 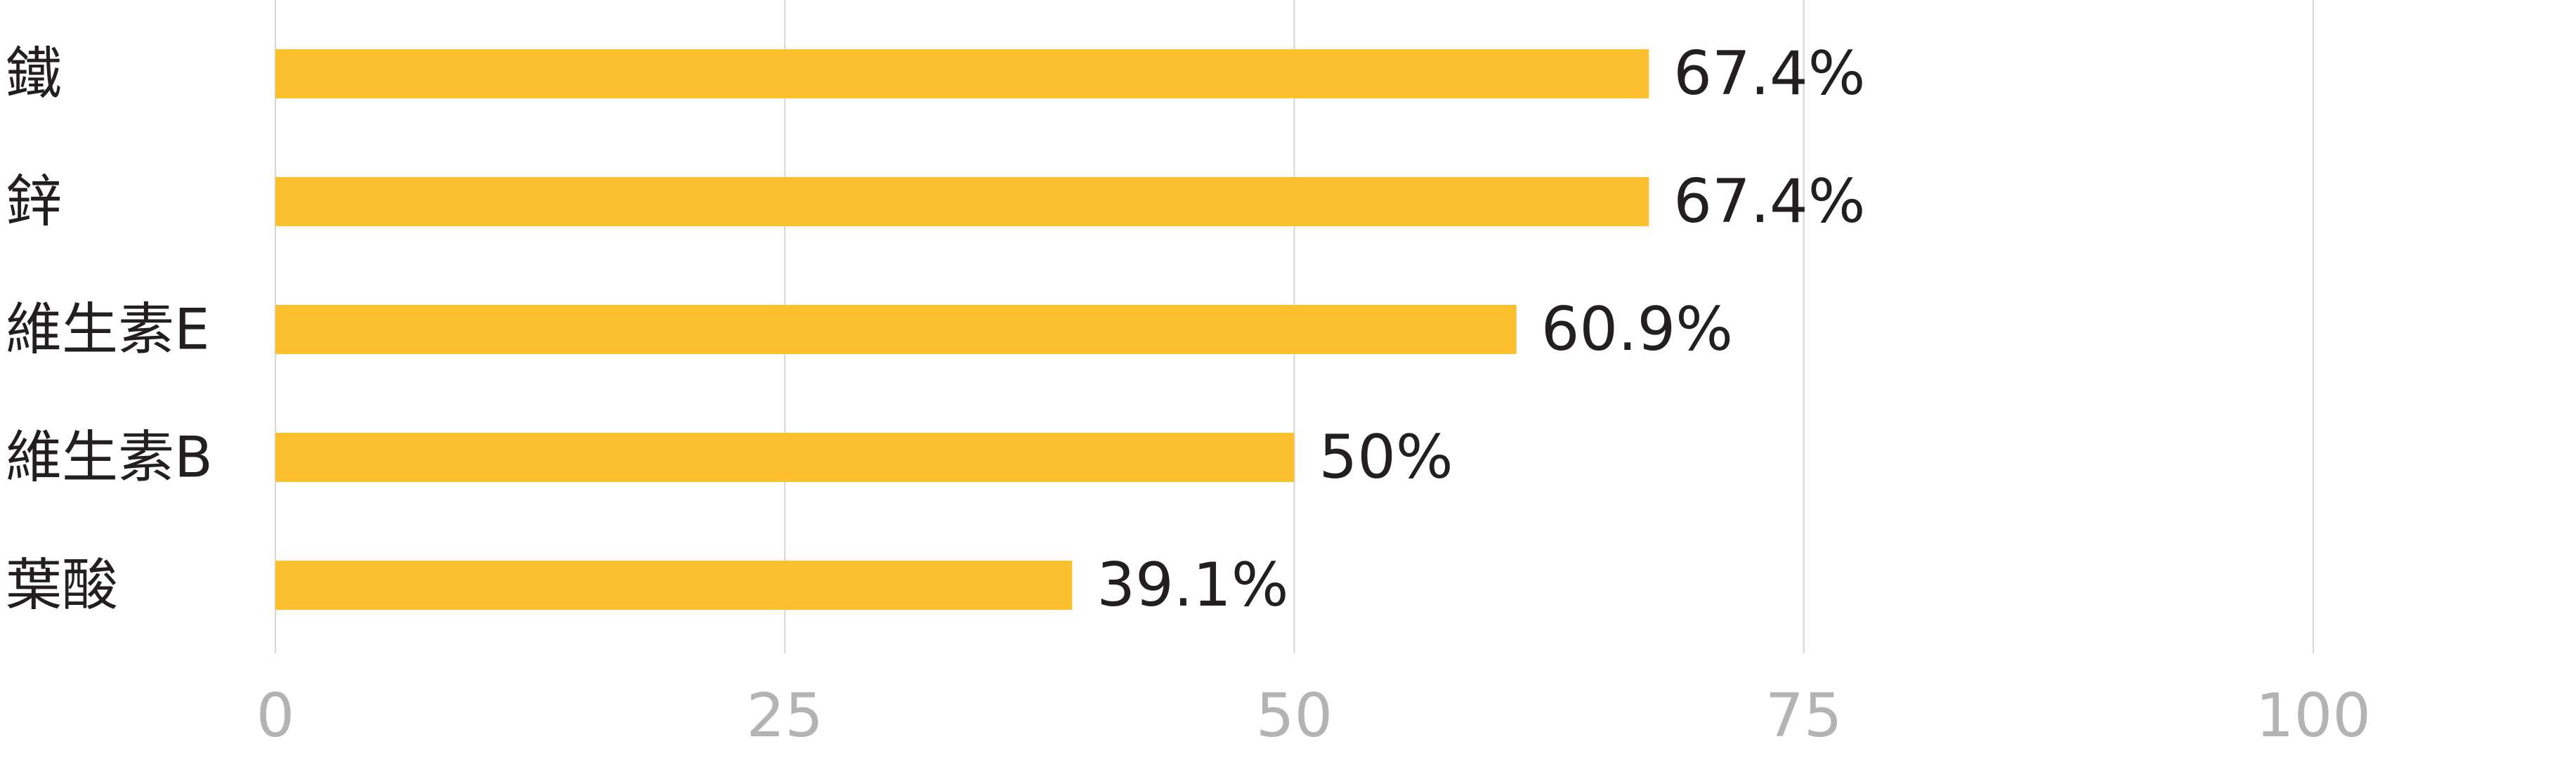 I want to click on data-label: 39.1%, so click(x=1192, y=585).